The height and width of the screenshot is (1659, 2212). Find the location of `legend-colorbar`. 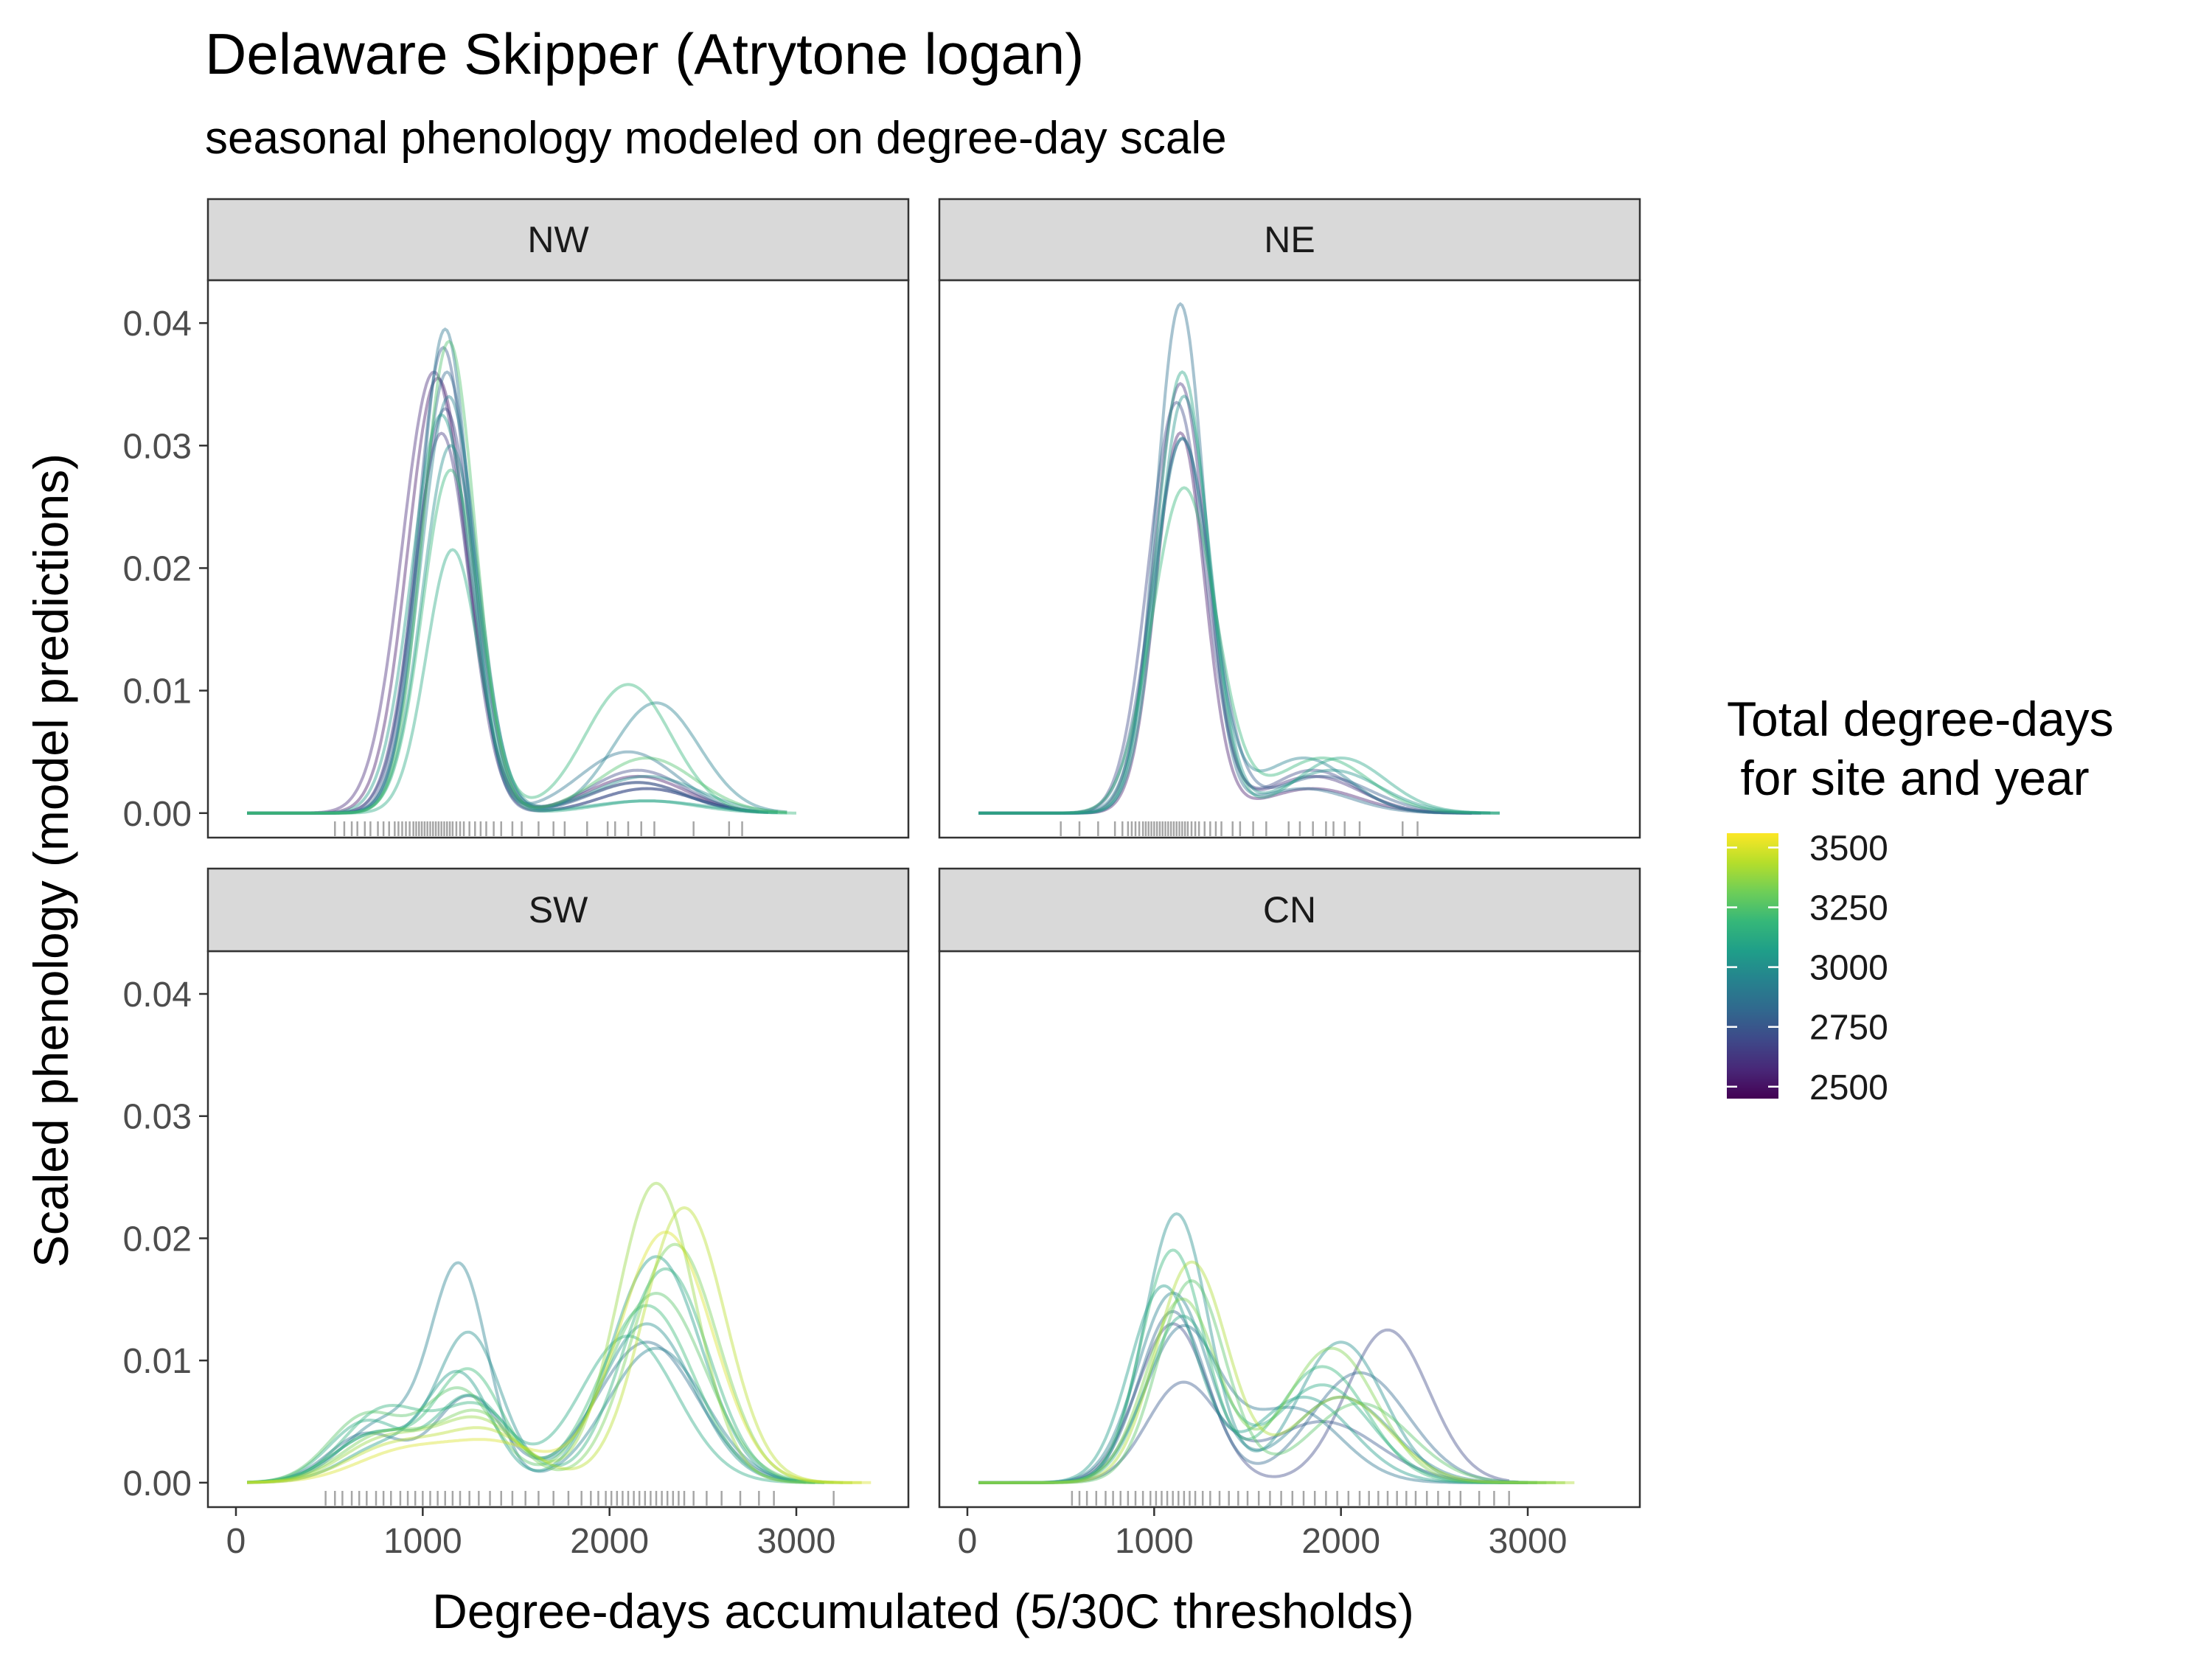

legend-colorbar is located at coordinates (1752, 966).